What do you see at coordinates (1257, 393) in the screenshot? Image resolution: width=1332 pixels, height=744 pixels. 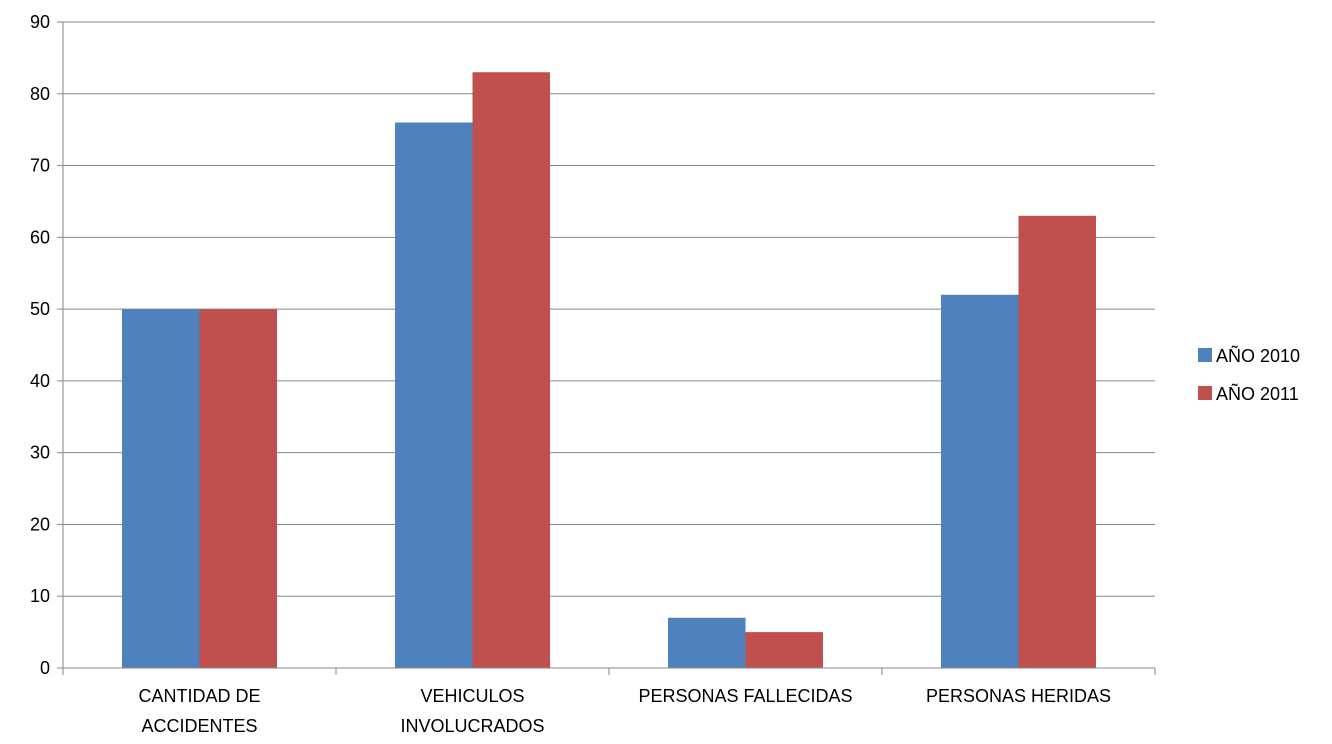 I see `legend-label: AÑO 2011` at bounding box center [1257, 393].